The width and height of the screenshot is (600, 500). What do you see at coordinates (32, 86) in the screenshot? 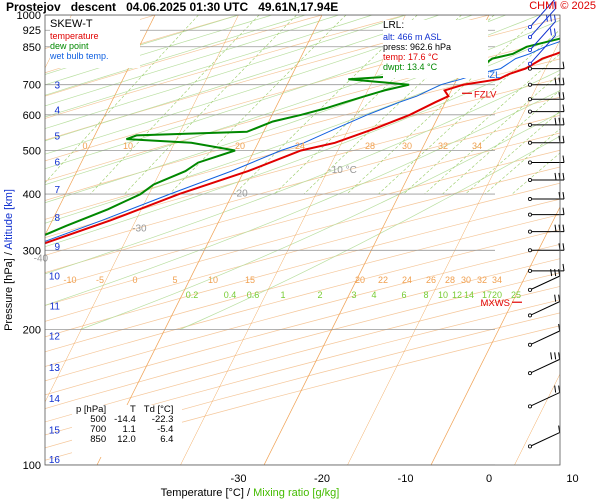
I see `pressure-tick-label: 700` at bounding box center [32, 86].